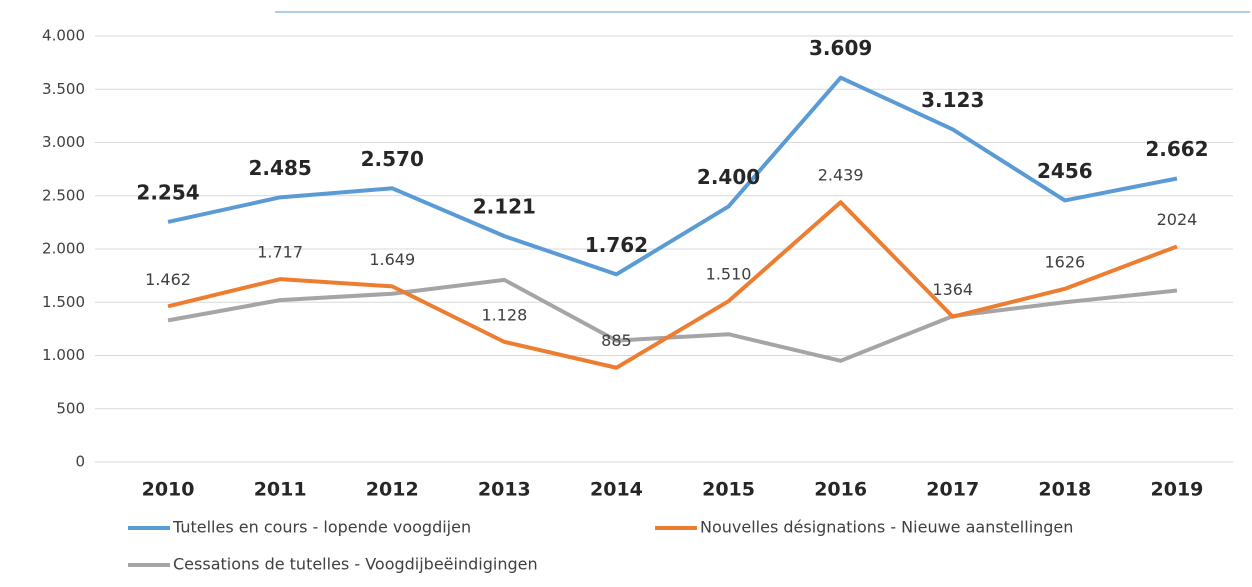 This screenshot has width=1252, height=587. What do you see at coordinates (392, 159) in the screenshot?
I see `data-label: 2.570` at bounding box center [392, 159].